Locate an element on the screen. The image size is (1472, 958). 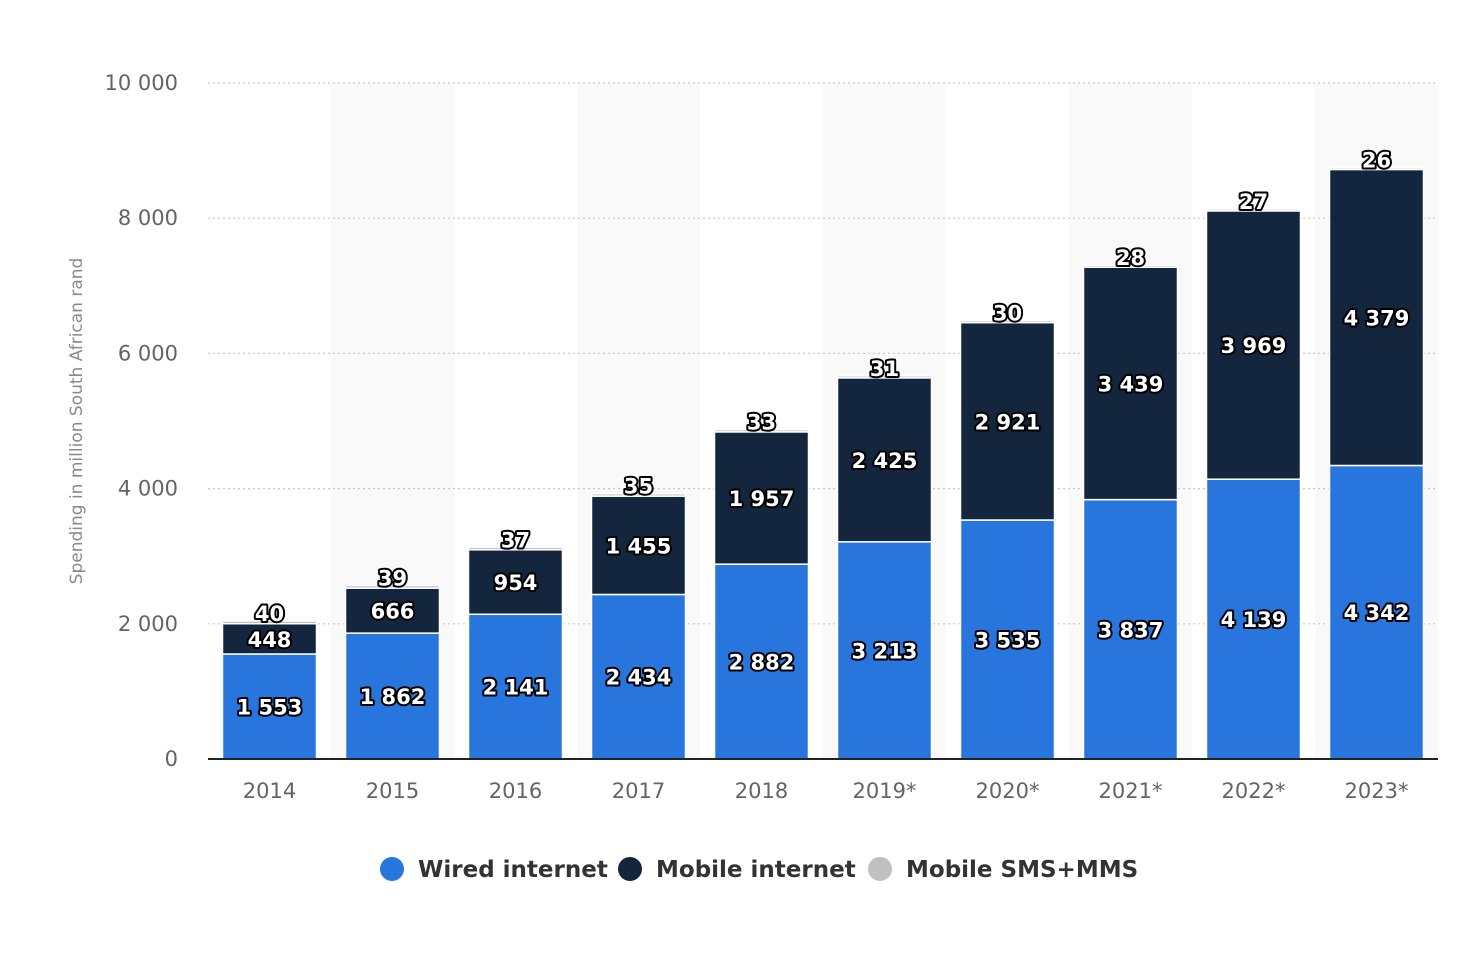
bar-mobile-internet-2019* is located at coordinates (884, 460).